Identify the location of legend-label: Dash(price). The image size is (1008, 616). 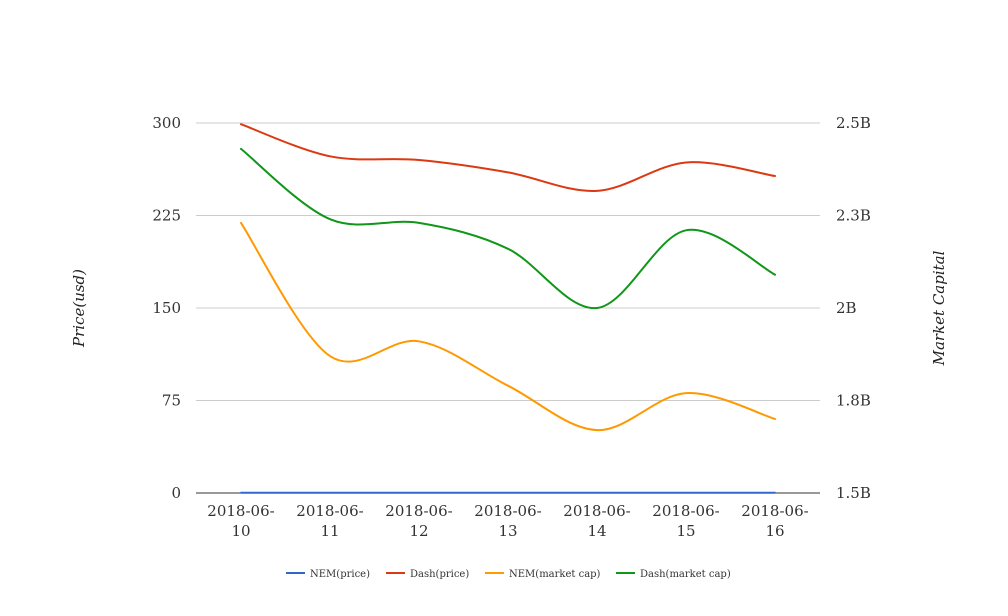
(439, 574).